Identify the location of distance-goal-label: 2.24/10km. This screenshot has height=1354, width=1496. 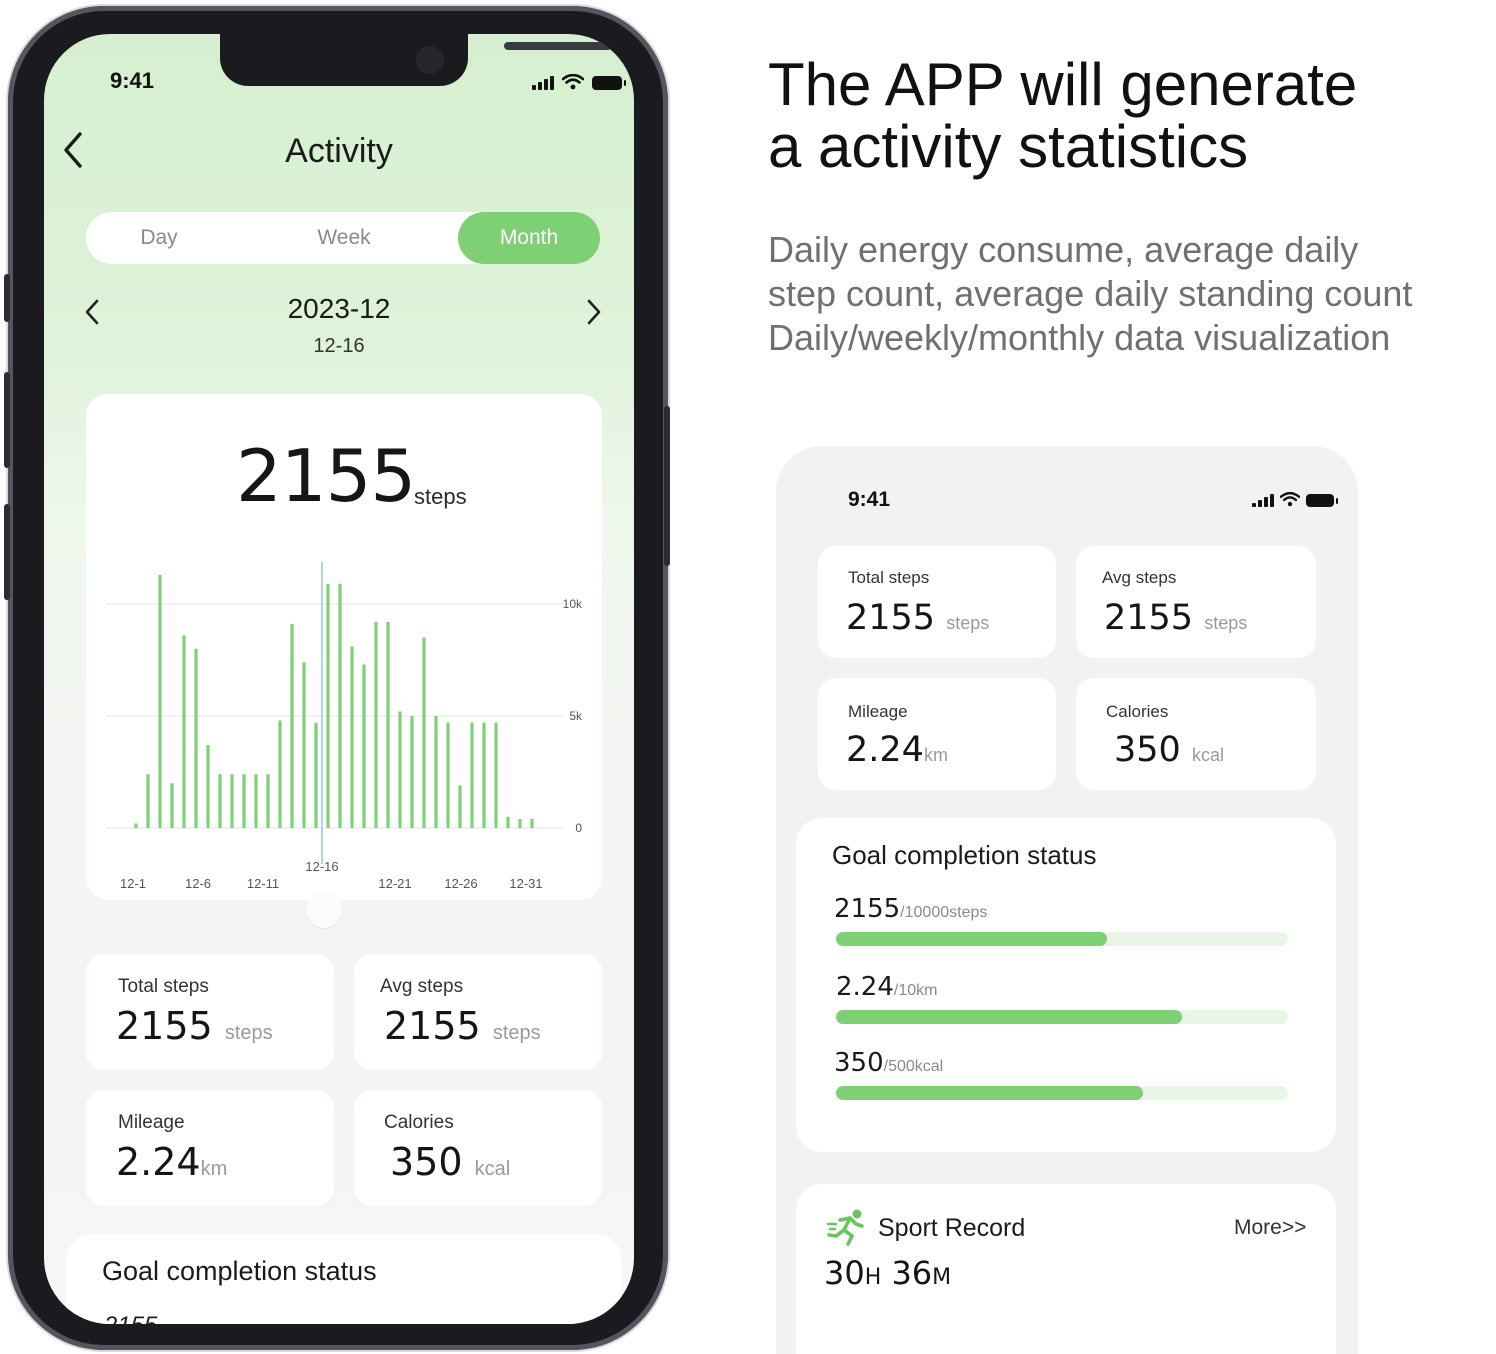
(887, 987).